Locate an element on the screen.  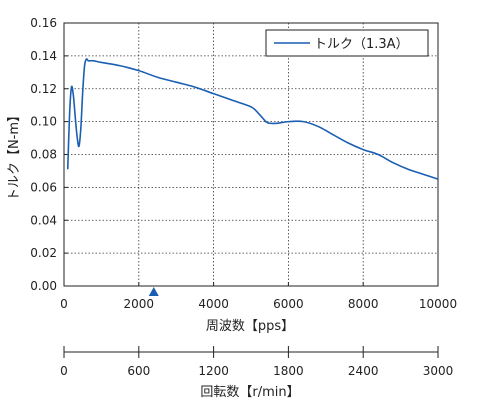
secondary-tick-label: 600 is located at coordinates (138, 371).